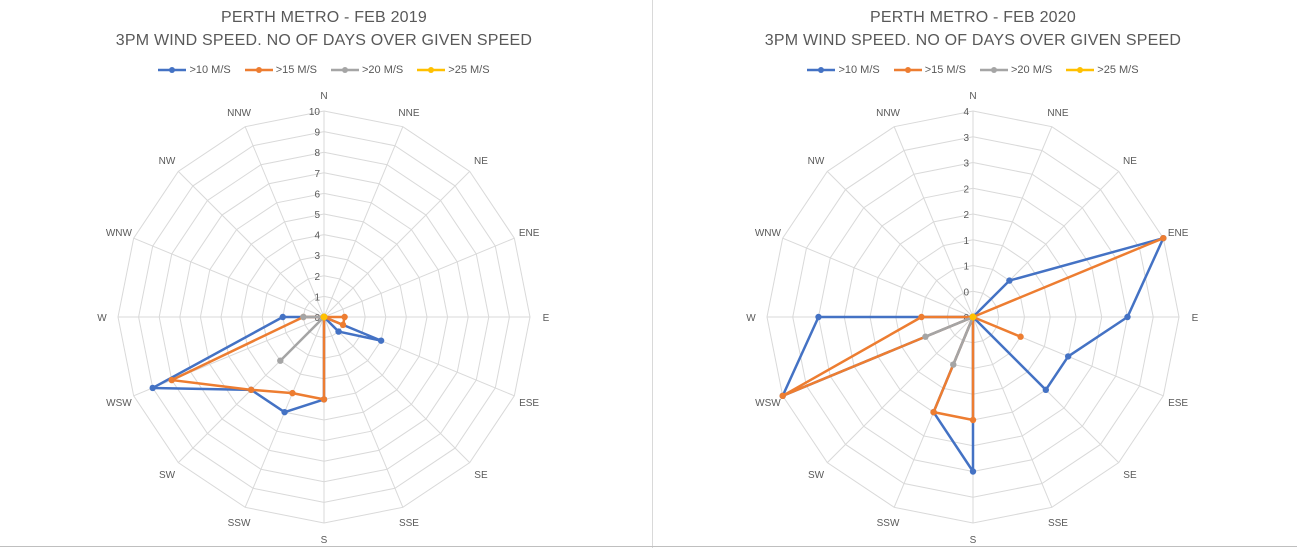 This screenshot has height=548, width=1297. What do you see at coordinates (973, 17) in the screenshot?
I see `chart-title: PERTH METRO - FEB 2020` at bounding box center [973, 17].